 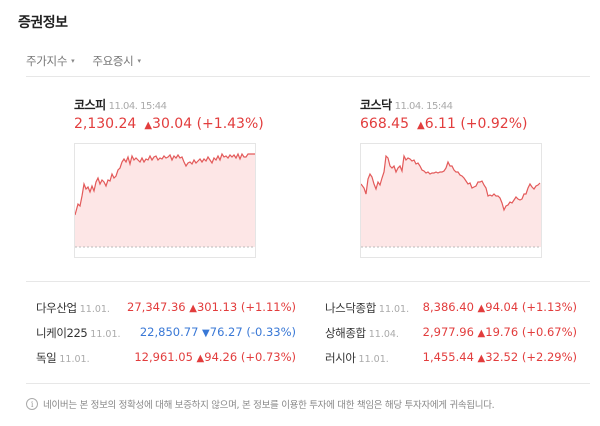 I want to click on tab-major-markets: 주요증시 ▾, so click(x=116, y=61).